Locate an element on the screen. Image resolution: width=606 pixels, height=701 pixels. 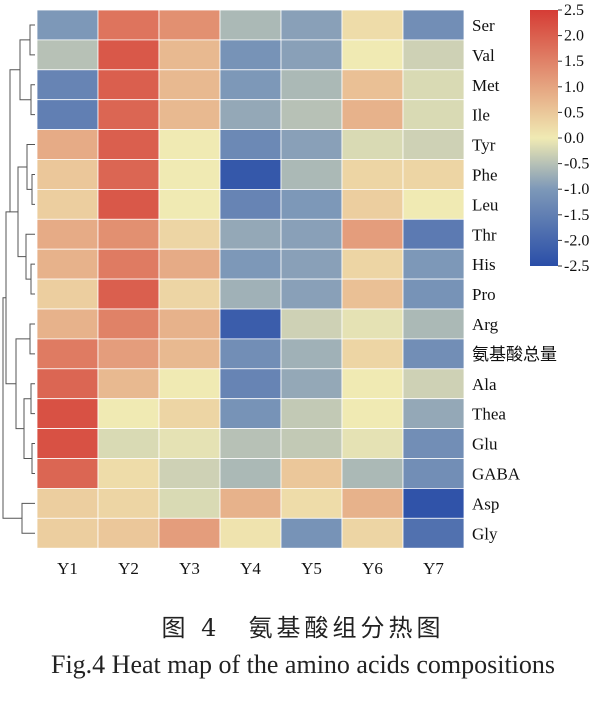
colorbar-gradient is located at coordinates (544, 138).